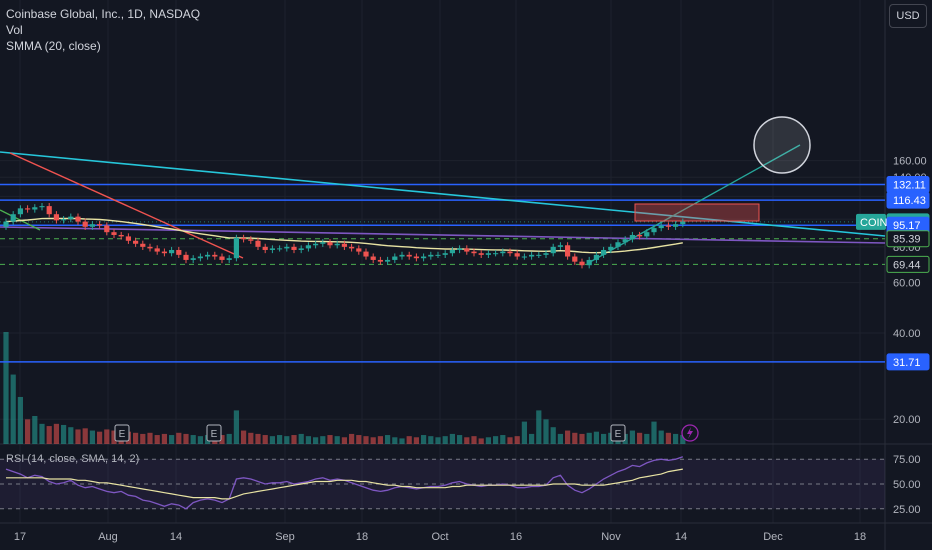 This screenshot has height=550, width=932. Describe the element at coordinates (908, 16) in the screenshot. I see `currency-button: USD` at that location.